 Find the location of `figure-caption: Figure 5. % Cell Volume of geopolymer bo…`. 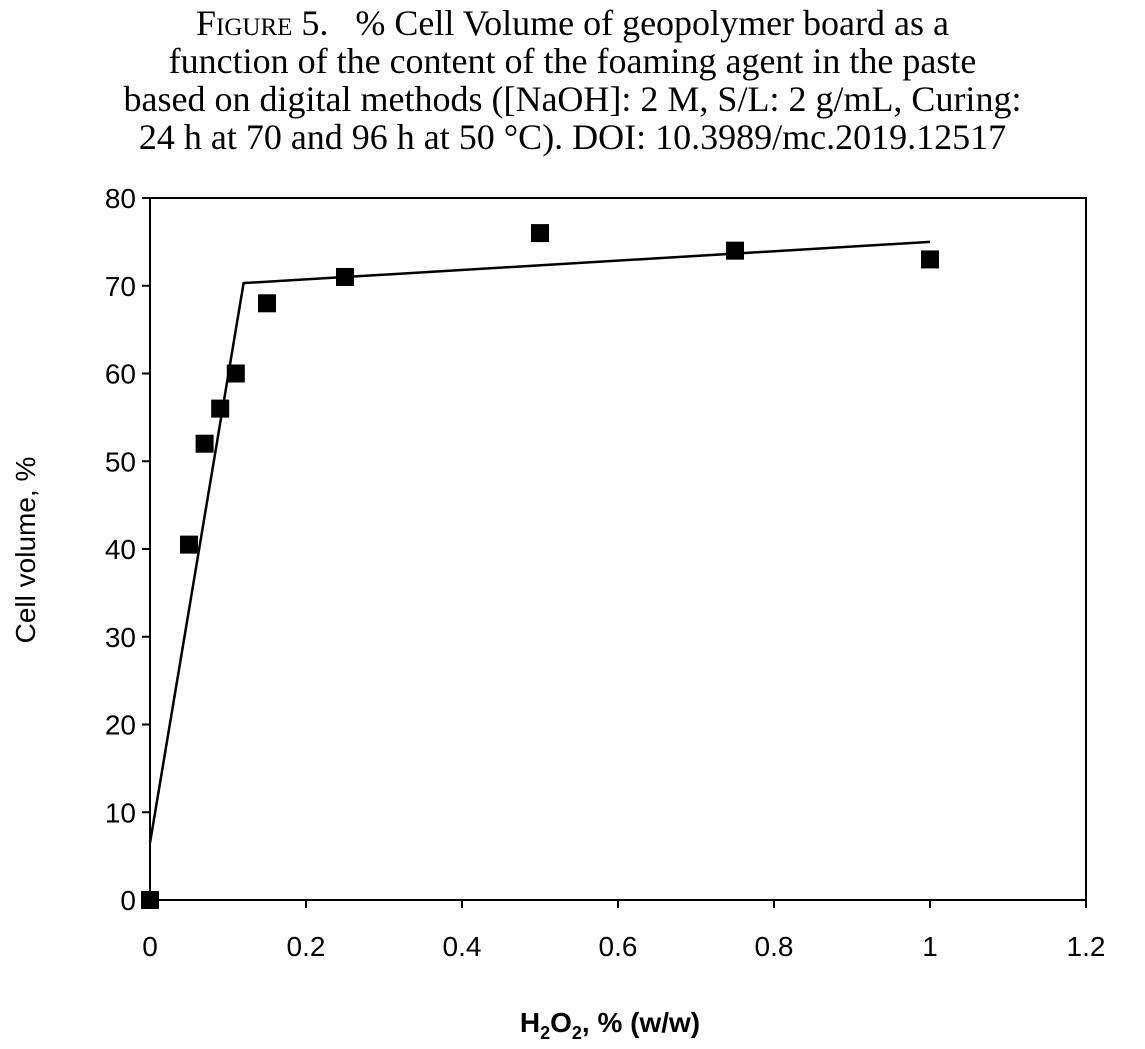

figure-caption: Figure 5. % Cell Volume of geopolymer bo… is located at coordinates (572, 78).